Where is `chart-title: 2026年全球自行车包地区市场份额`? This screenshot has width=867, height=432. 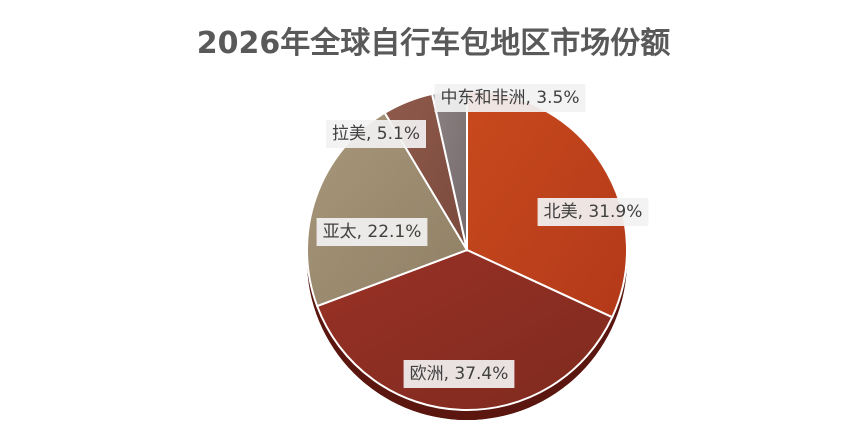
chart-title: 2026年全球自行车包地区市场份额 is located at coordinates (433, 43).